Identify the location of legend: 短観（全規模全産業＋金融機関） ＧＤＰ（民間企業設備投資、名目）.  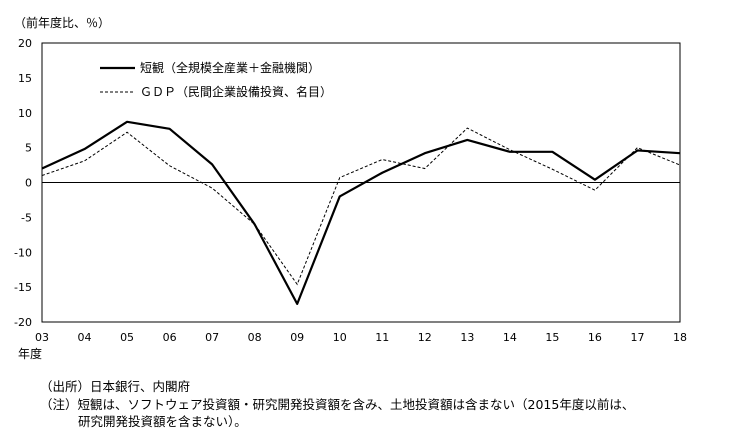
(216, 79).